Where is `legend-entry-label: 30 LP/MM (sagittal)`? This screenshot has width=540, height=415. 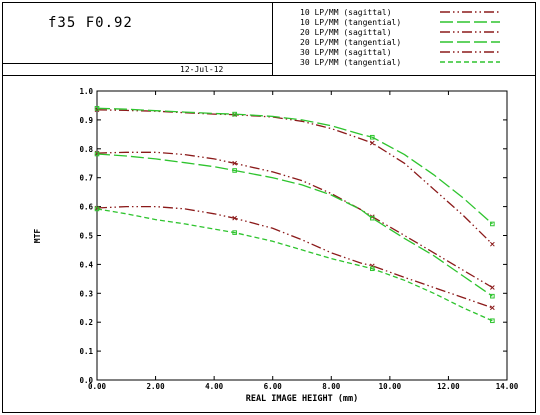 legend-entry-label: 30 LP/MM (sagittal) is located at coordinates (346, 52).